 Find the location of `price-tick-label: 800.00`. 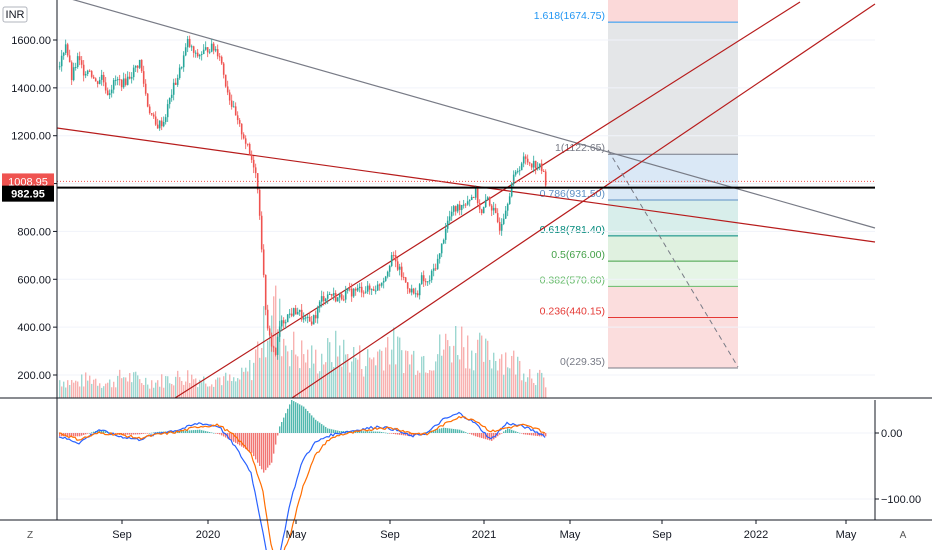

price-tick-label: 800.00 is located at coordinates (34, 232).